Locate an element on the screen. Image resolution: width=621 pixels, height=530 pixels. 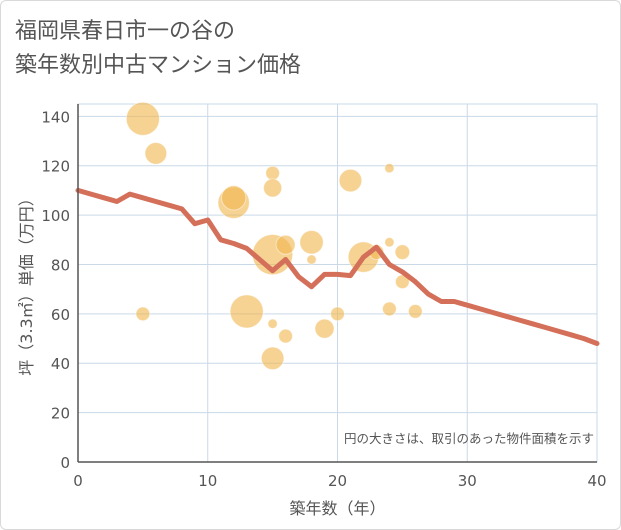
y-axis-label: 坪（3.3㎡）単価（万円） is located at coordinates (26, 282).